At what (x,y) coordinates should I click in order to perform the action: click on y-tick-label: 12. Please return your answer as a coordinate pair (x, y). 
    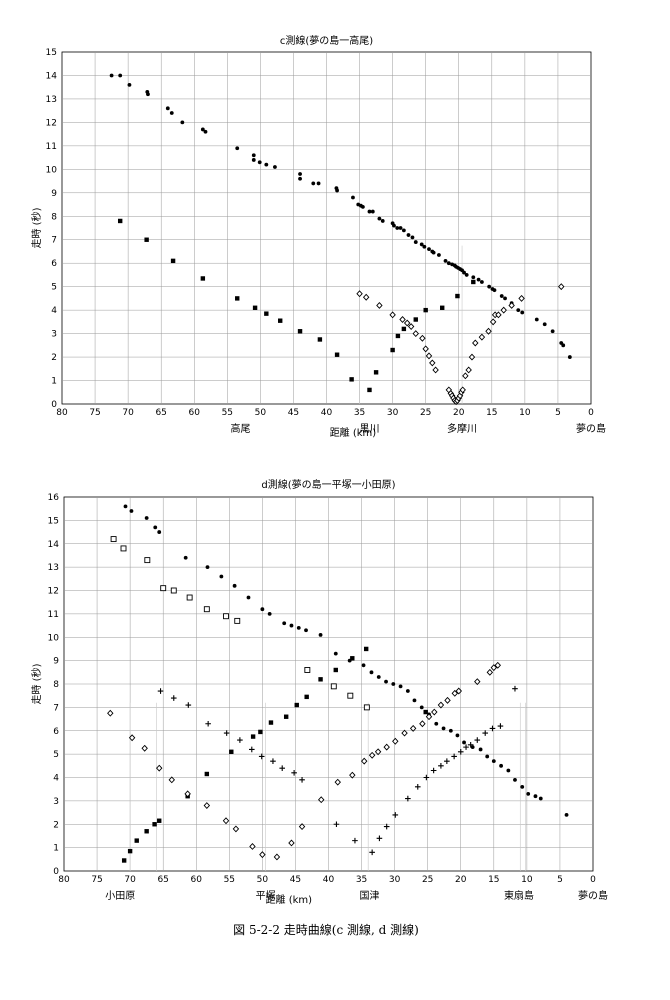
    Looking at the image, I should click on (53, 592).